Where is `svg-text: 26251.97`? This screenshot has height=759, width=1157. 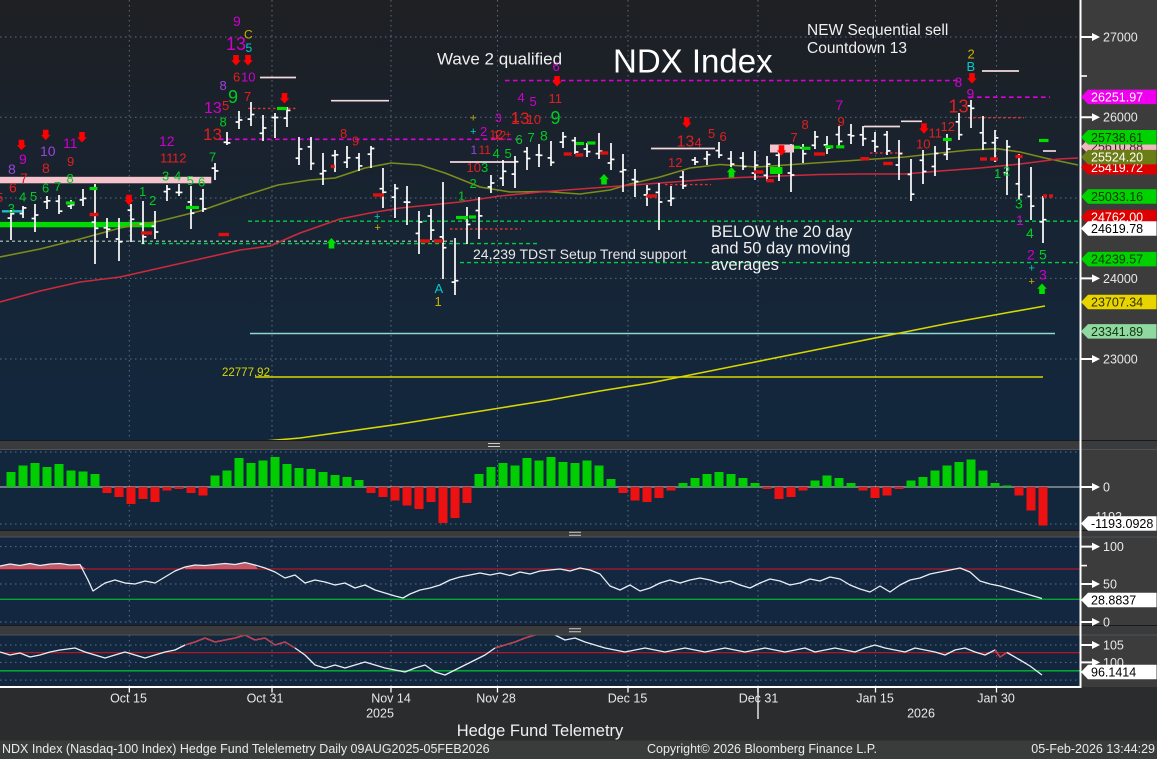 svg-text: 26251.97 is located at coordinates (1117, 98).